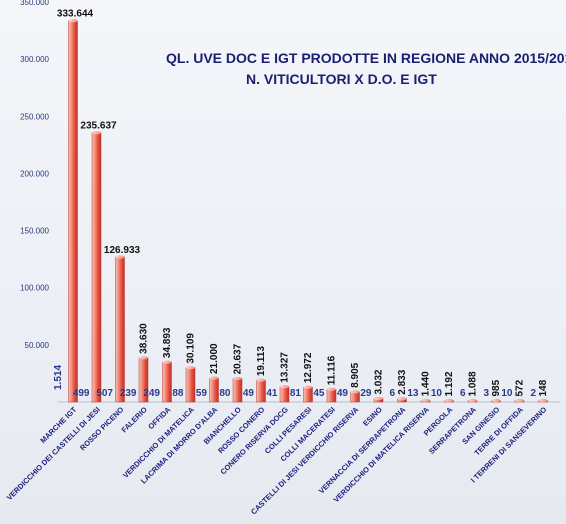  What do you see at coordinates (426, 383) in the screenshot?
I see `value-label: 1.440` at bounding box center [426, 383].